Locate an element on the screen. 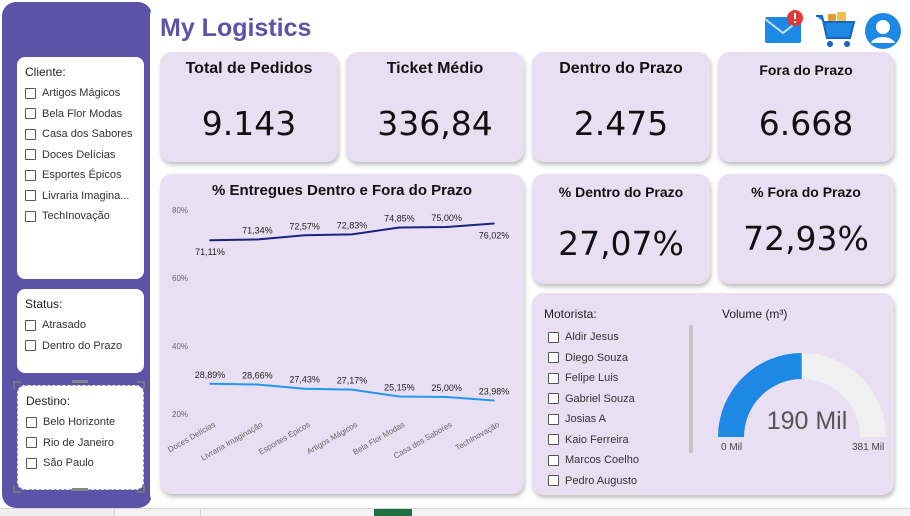  data-label: 72,83% is located at coordinates (352, 225).